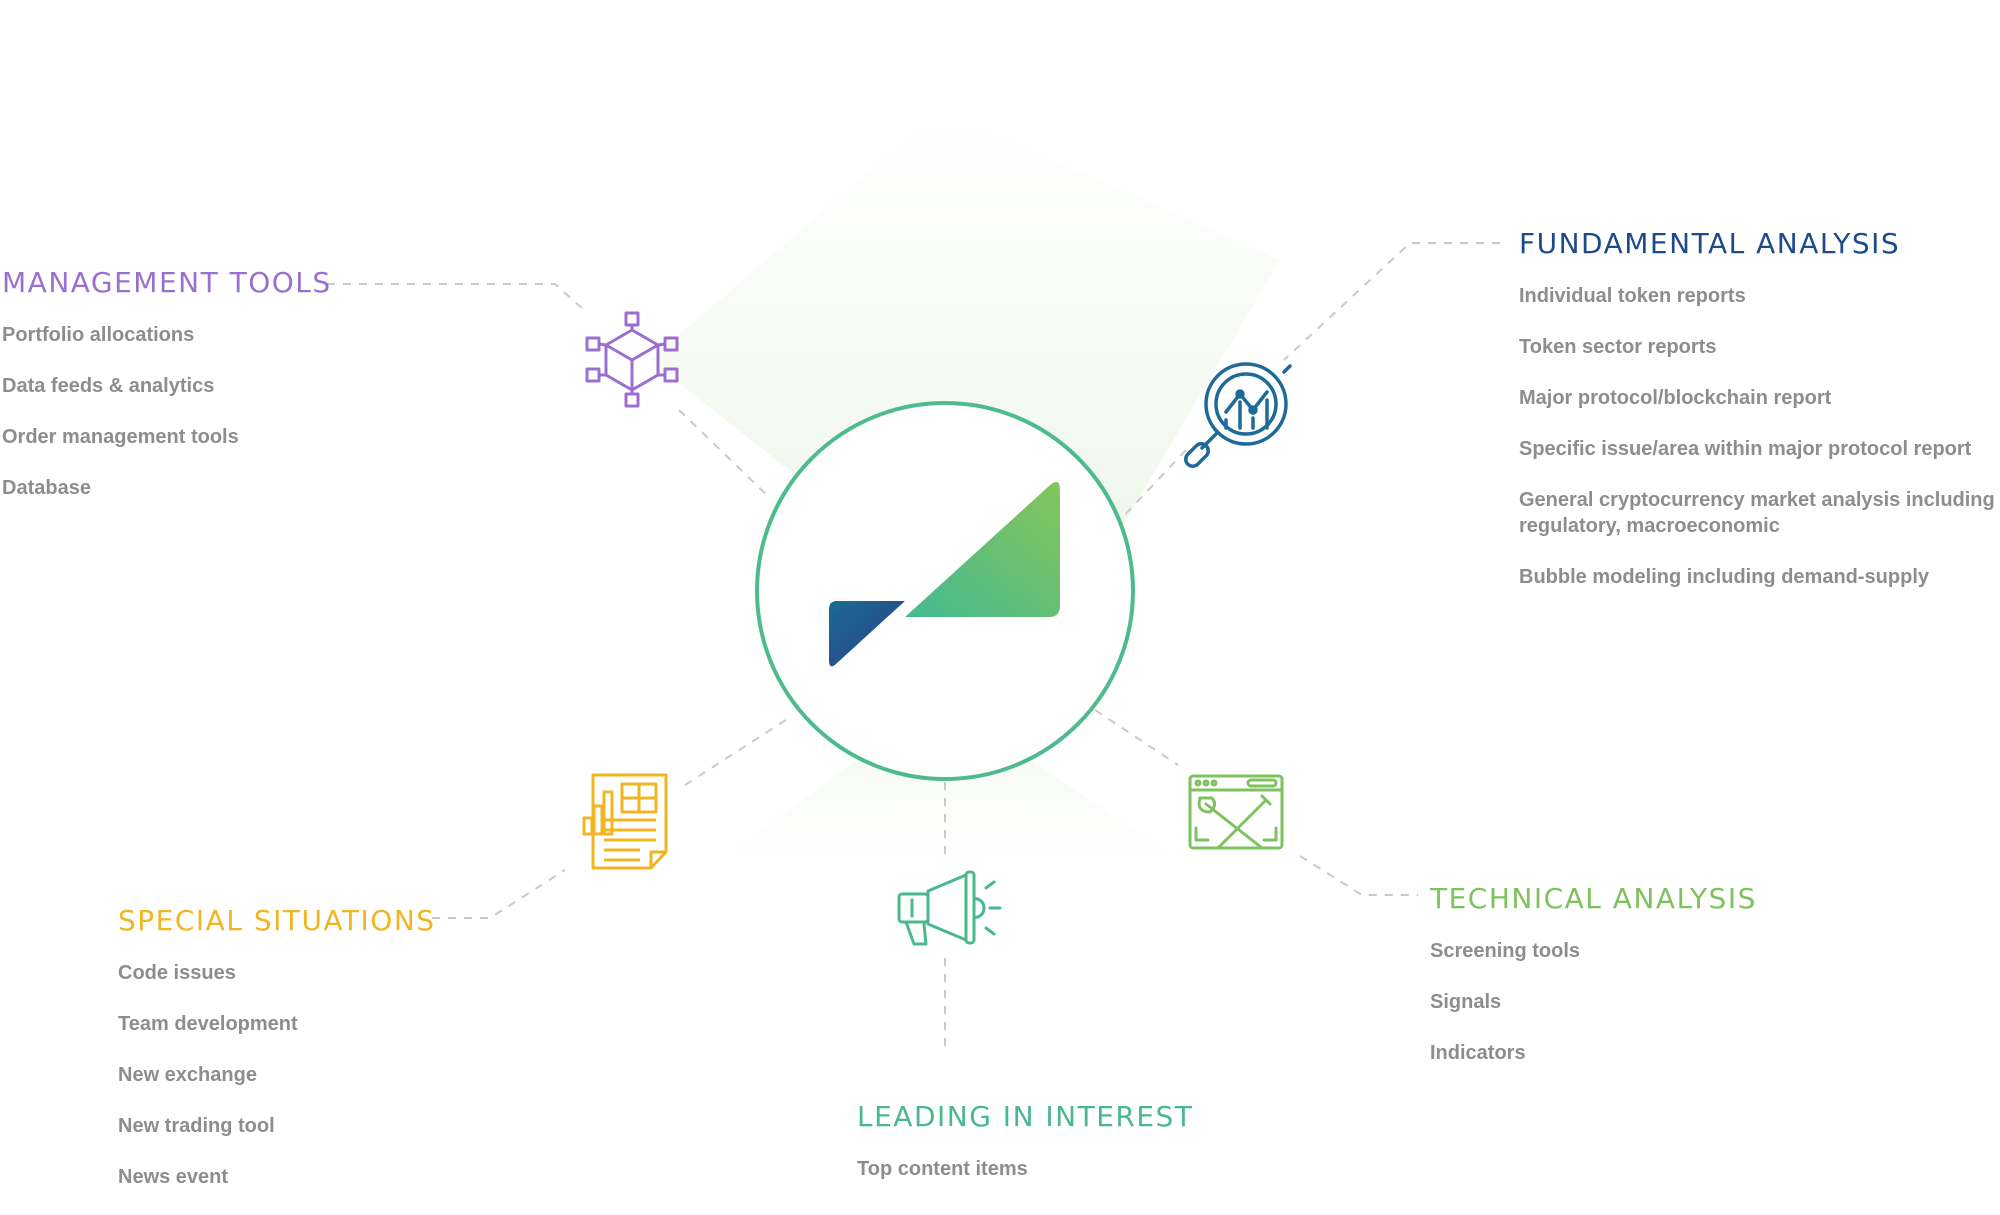  What do you see at coordinates (208, 1024) in the screenshot?
I see `list-item: Team development` at bounding box center [208, 1024].